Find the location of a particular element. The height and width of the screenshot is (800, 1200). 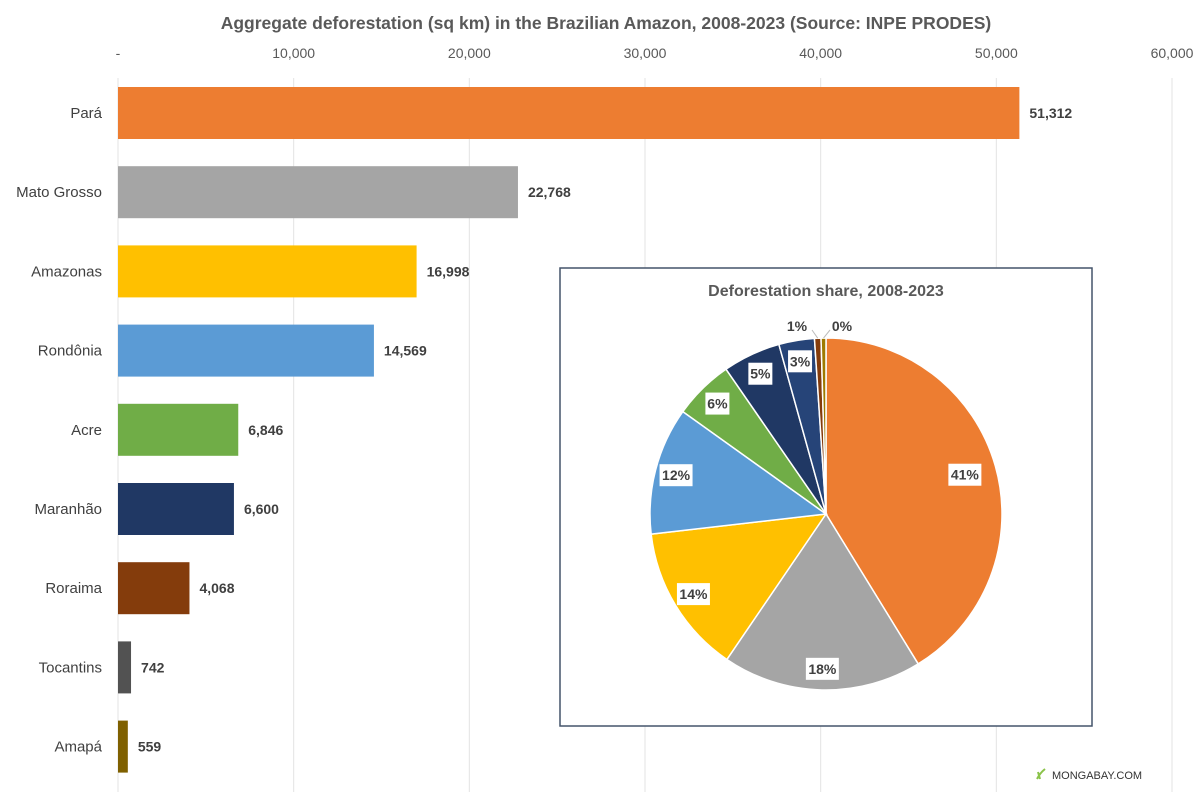

pie-label: 5% is located at coordinates (760, 374).